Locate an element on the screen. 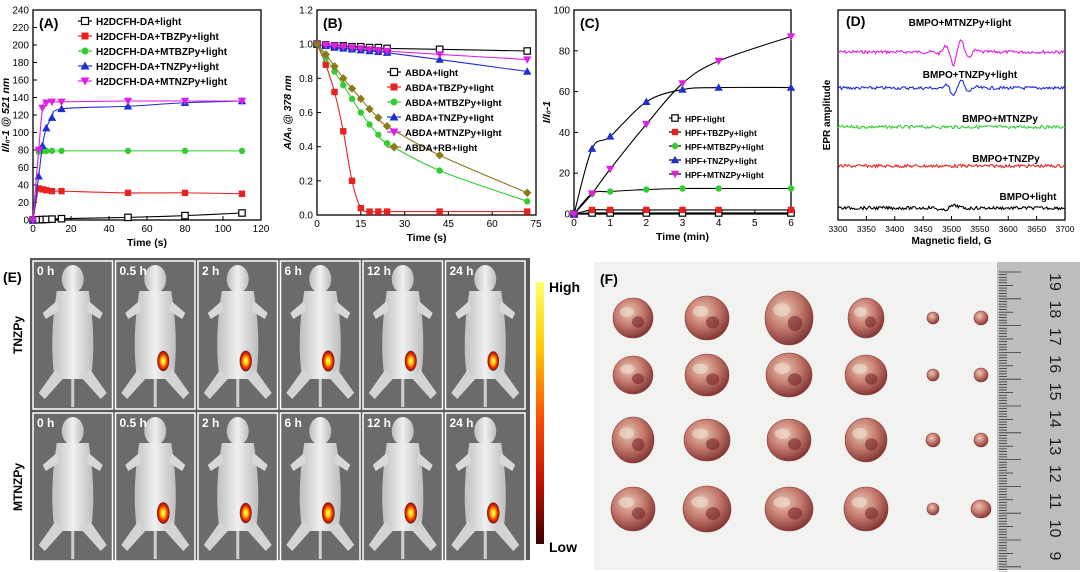  mouse-image: 12 h is located at coordinates (403, 487).